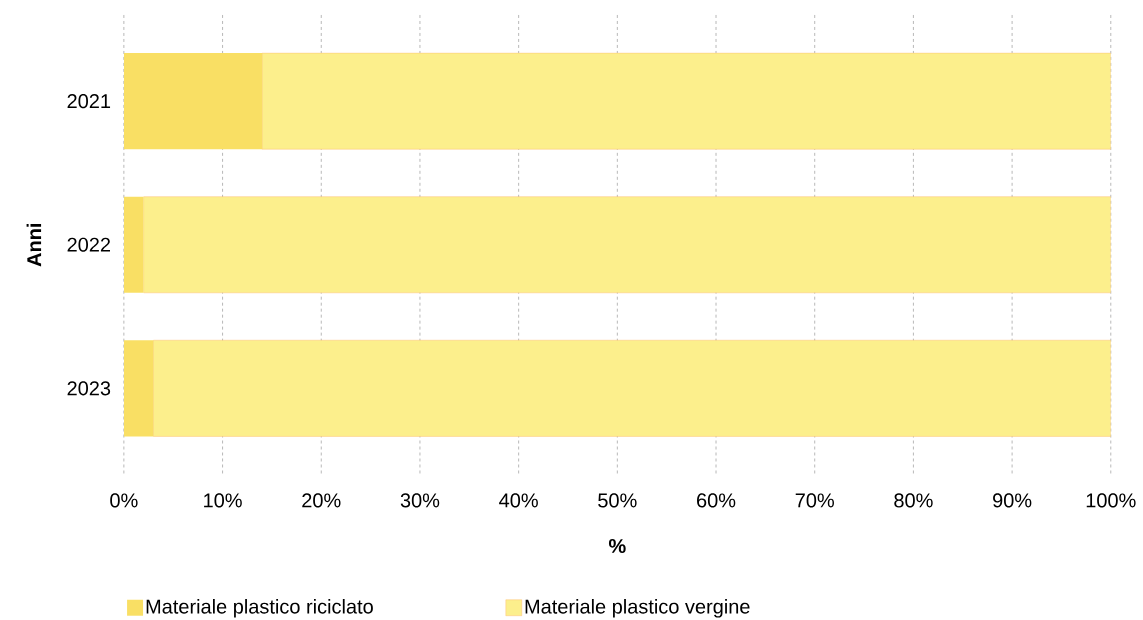  What do you see at coordinates (89, 388) in the screenshot?
I see `y-tick-label: 2023` at bounding box center [89, 388].